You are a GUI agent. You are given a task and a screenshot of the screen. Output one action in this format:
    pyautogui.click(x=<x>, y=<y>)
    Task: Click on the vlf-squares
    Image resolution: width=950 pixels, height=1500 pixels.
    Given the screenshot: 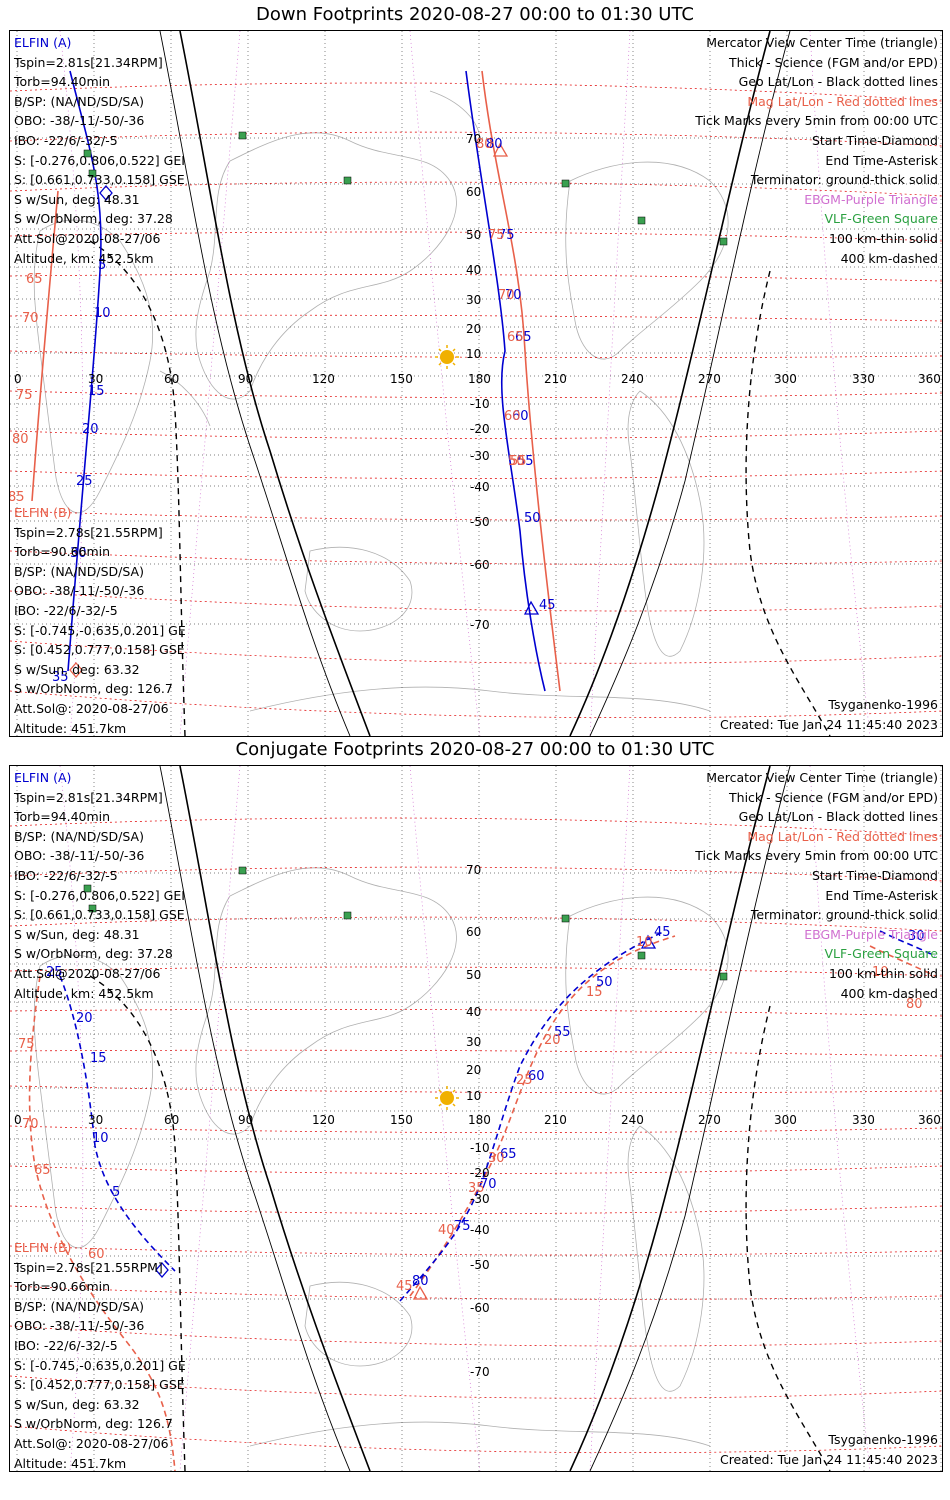 What is the action you would take?
    pyautogui.click(x=405, y=923)
    